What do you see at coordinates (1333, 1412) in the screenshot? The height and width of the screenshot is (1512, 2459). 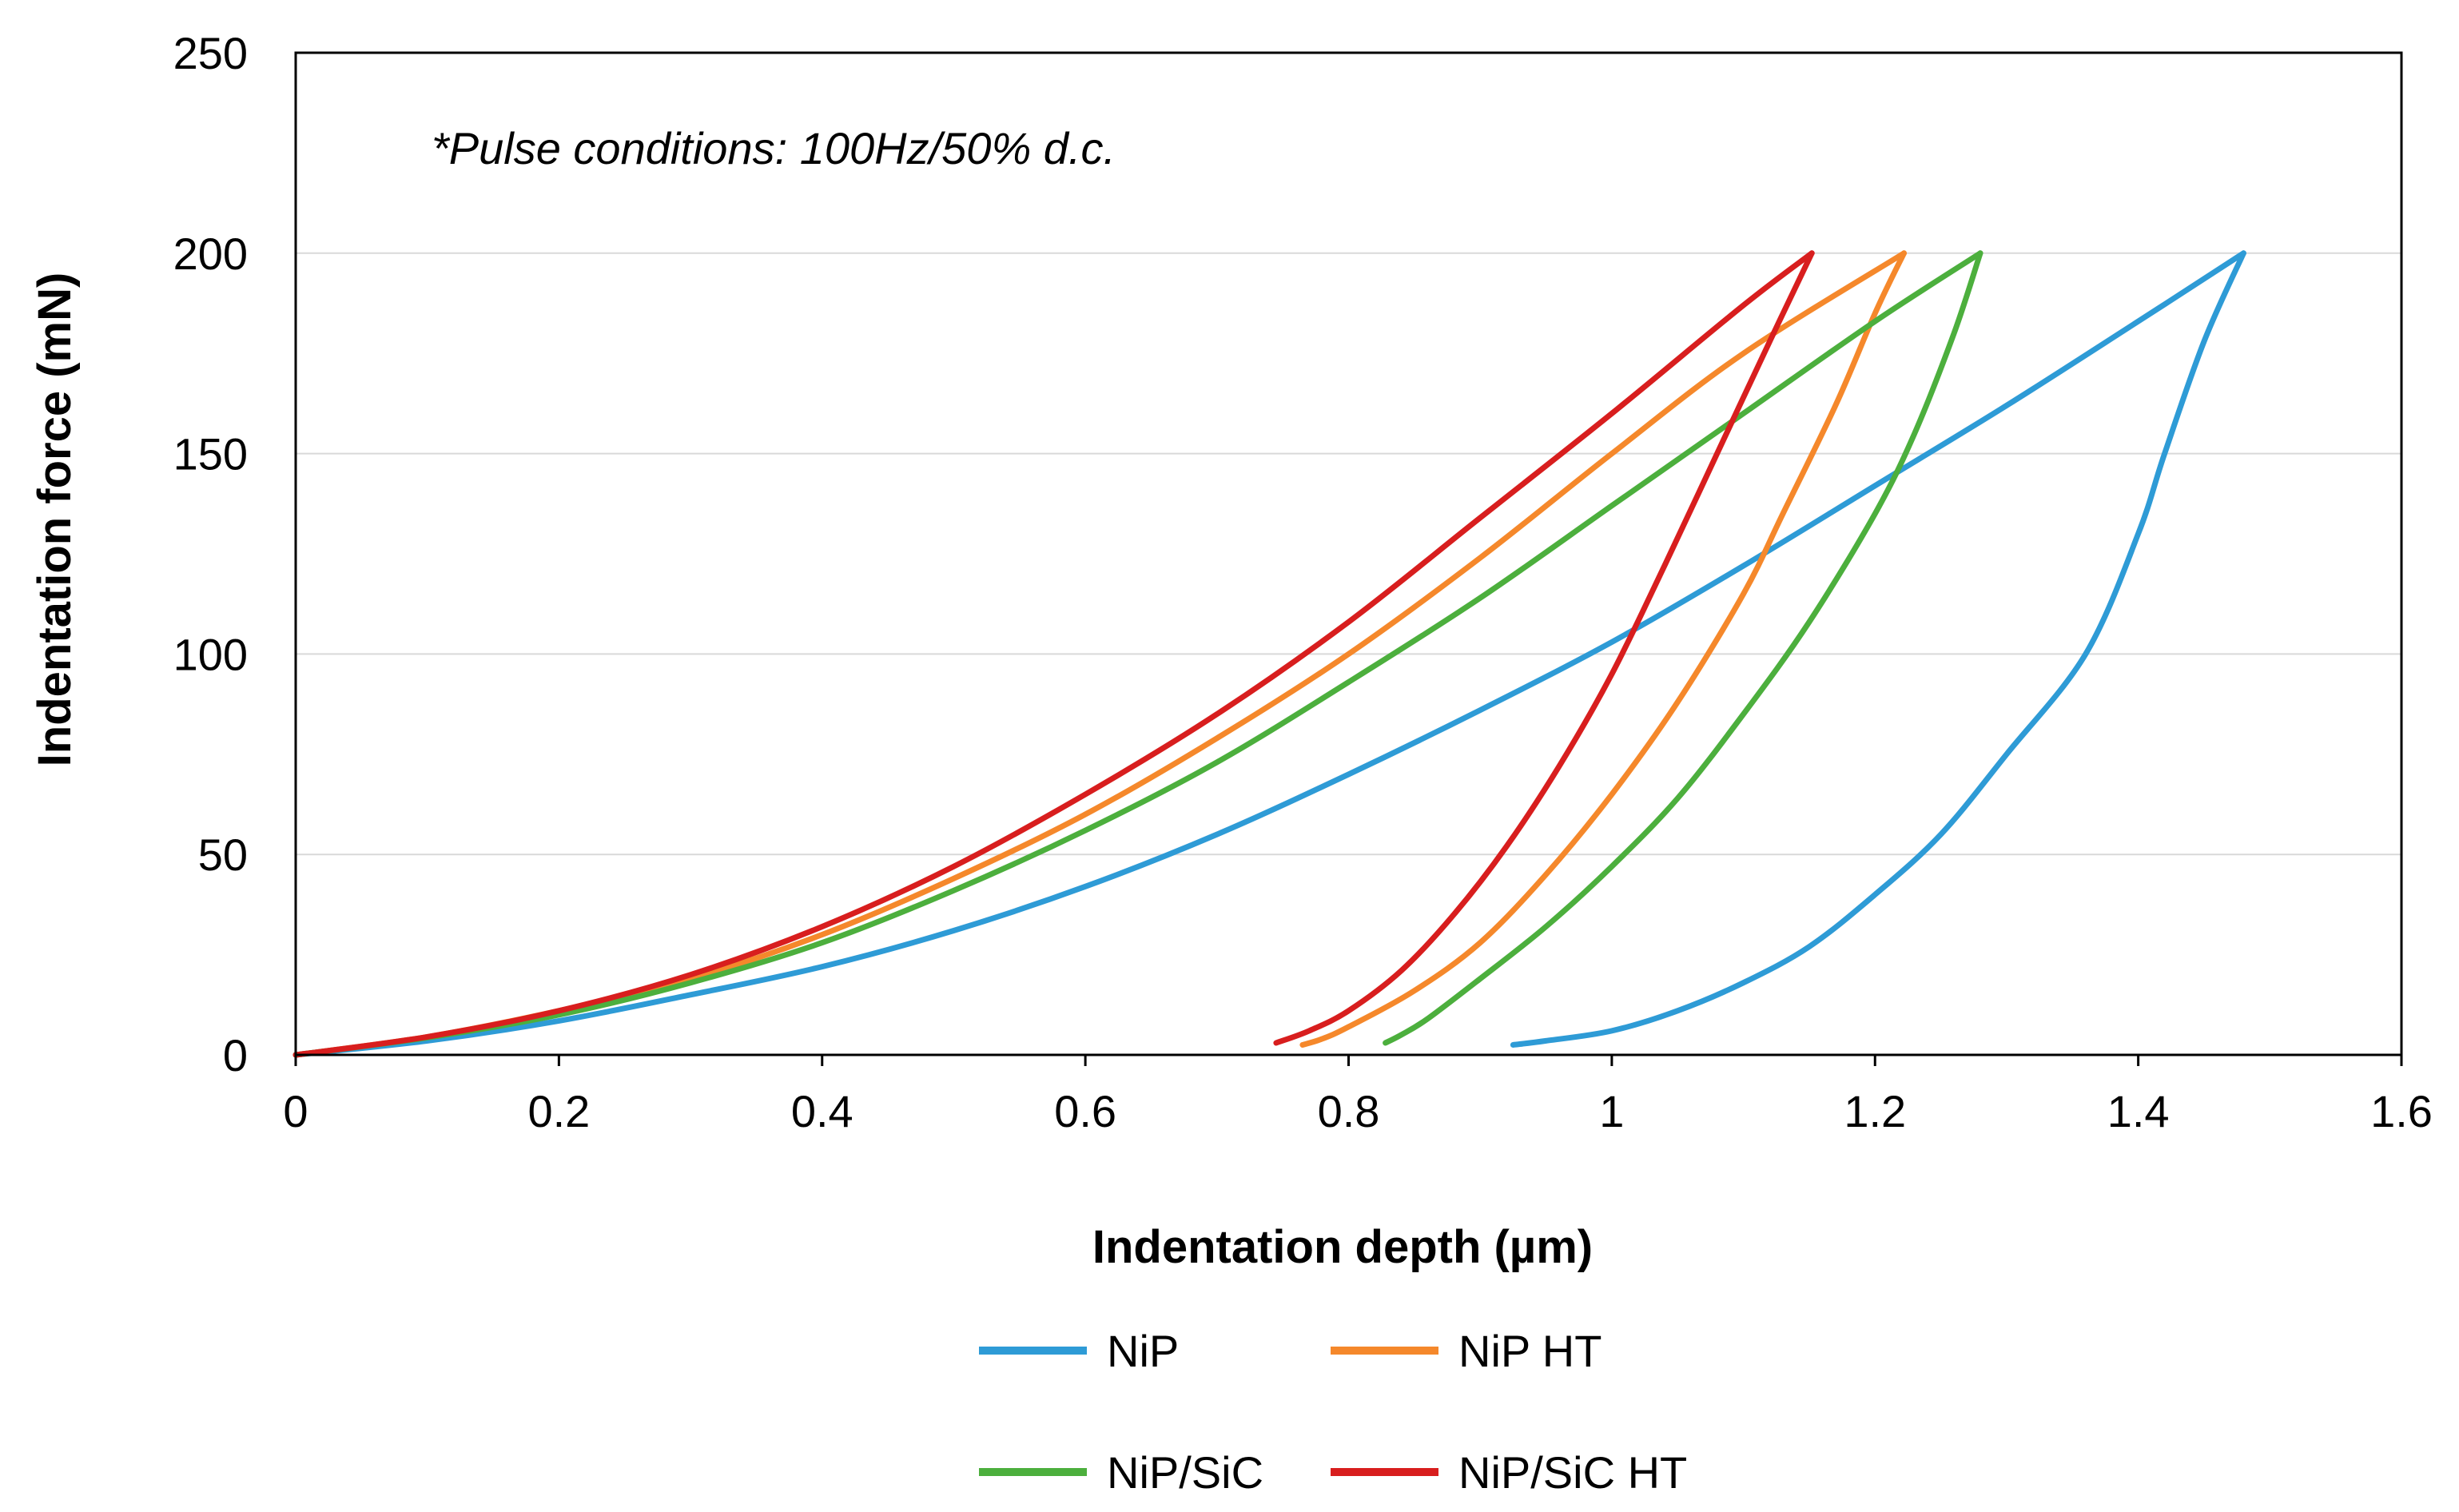 I see `legend: NiP NiP HT NiP/SiC NiP/SiC HT` at bounding box center [1333, 1412].